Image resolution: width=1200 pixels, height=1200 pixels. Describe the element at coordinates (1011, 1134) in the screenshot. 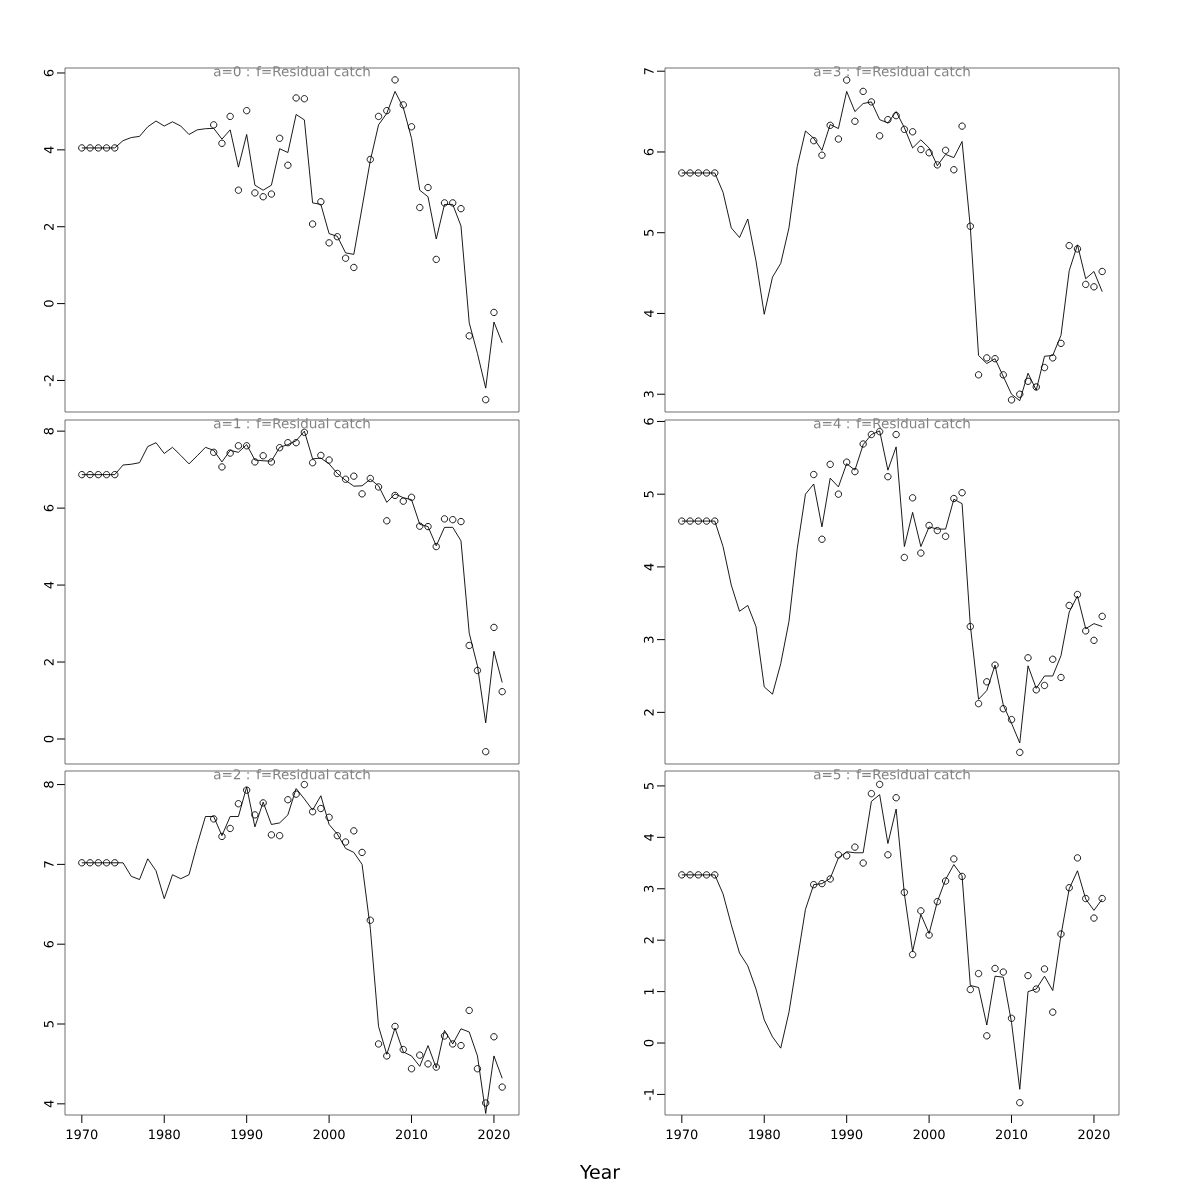

I see `x-tick-label: 2010` at that location.